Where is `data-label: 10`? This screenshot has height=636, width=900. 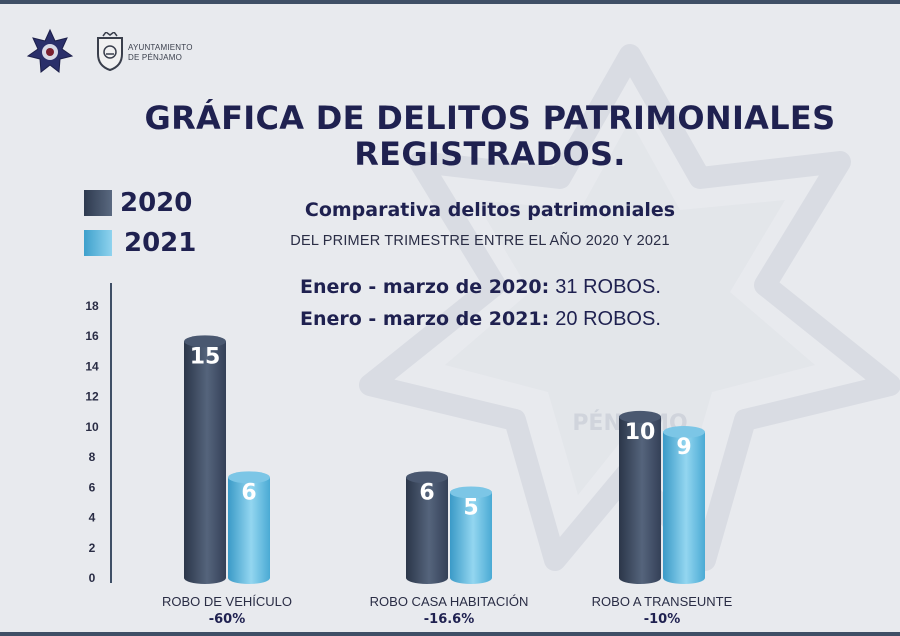 data-label: 10 is located at coordinates (640, 432).